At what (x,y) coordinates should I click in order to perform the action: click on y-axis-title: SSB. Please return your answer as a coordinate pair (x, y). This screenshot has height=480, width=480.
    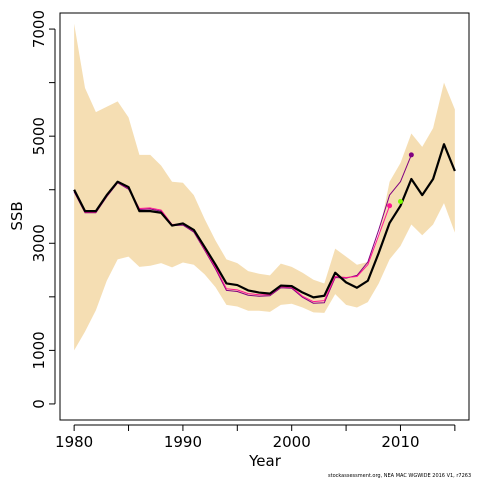
    Looking at the image, I should click on (17, 215).